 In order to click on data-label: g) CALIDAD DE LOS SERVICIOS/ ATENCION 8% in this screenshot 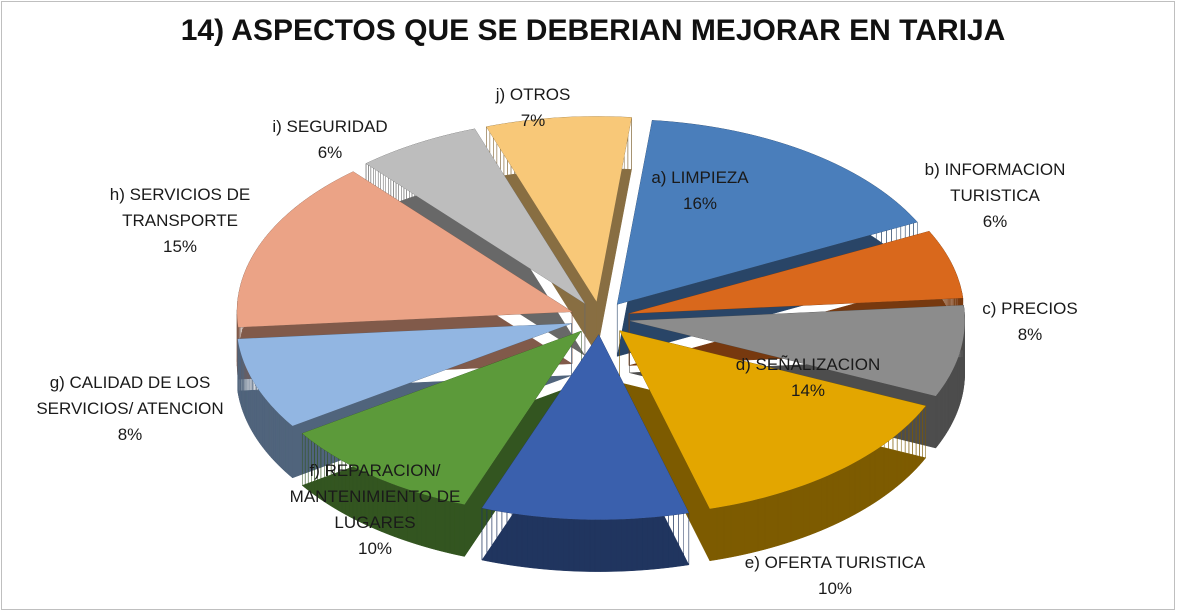, I will do `click(130, 409)`.